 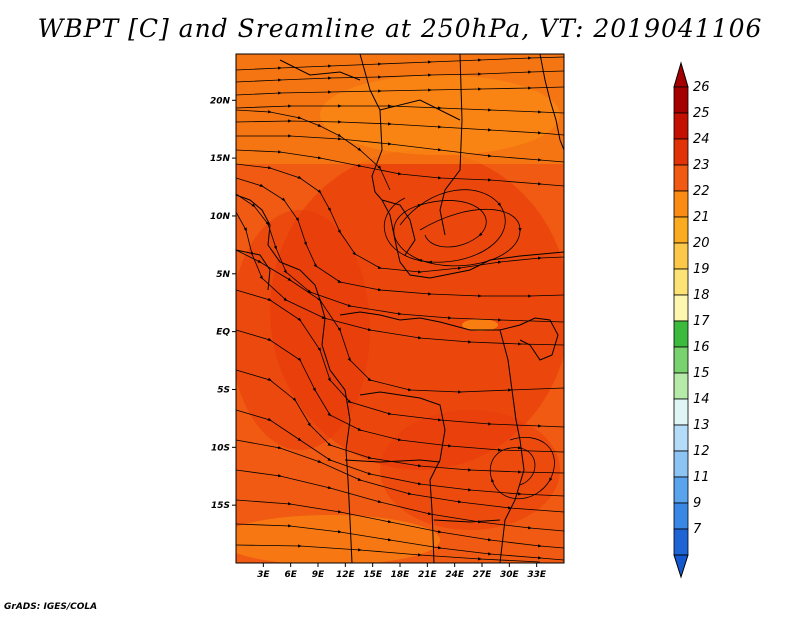 I want to click on lat-tick-label: 20N, so click(x=220, y=101).